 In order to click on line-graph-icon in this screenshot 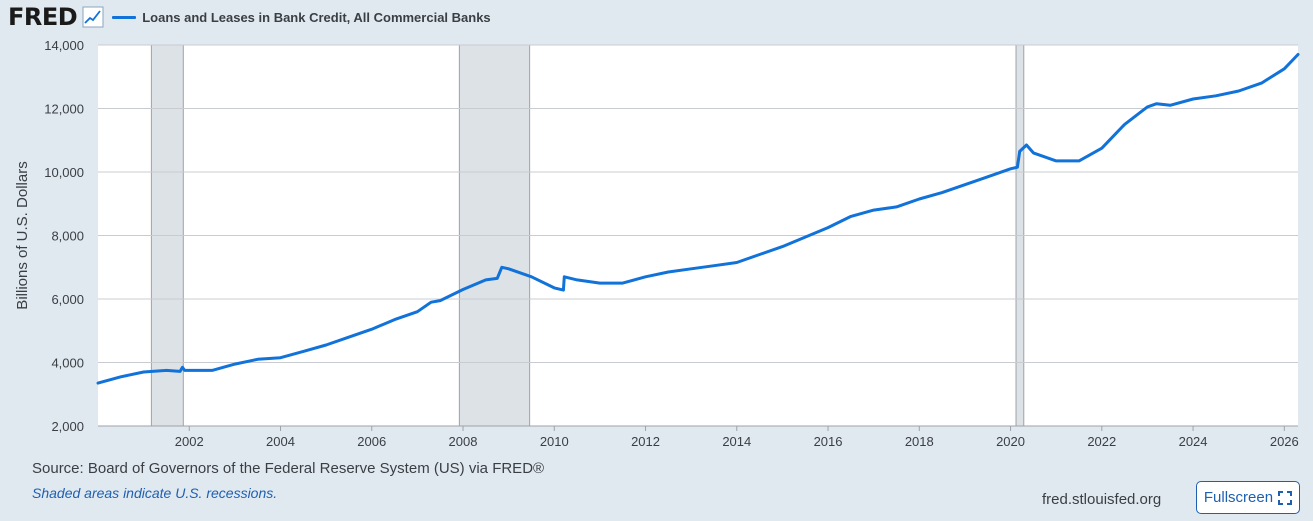, I will do `click(93, 17)`.